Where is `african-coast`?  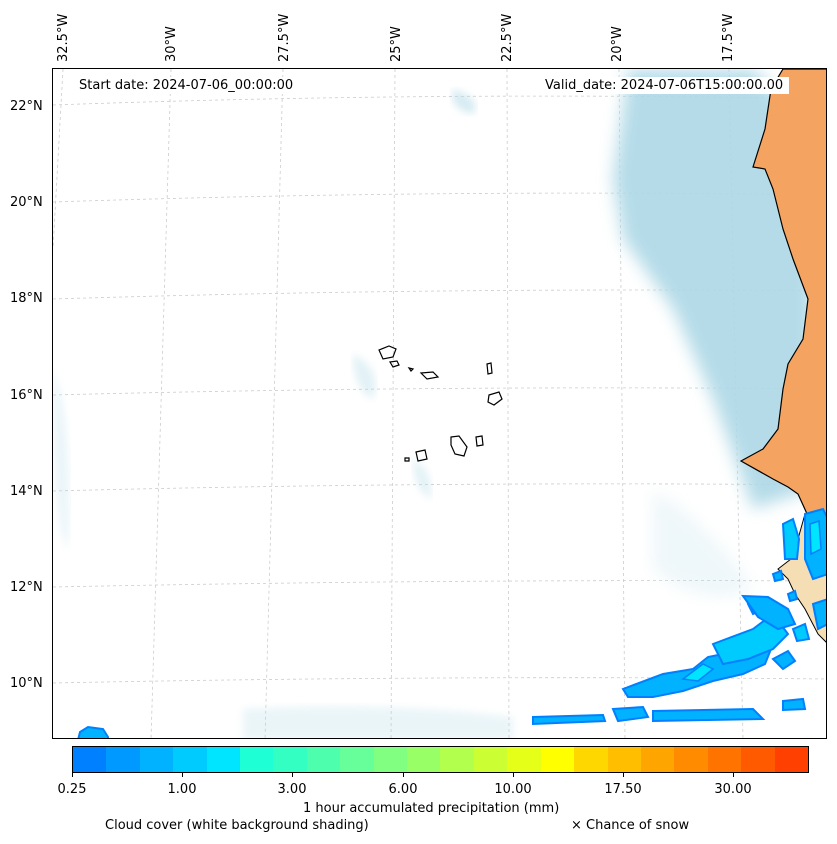 african-coast is located at coordinates (782, 298).